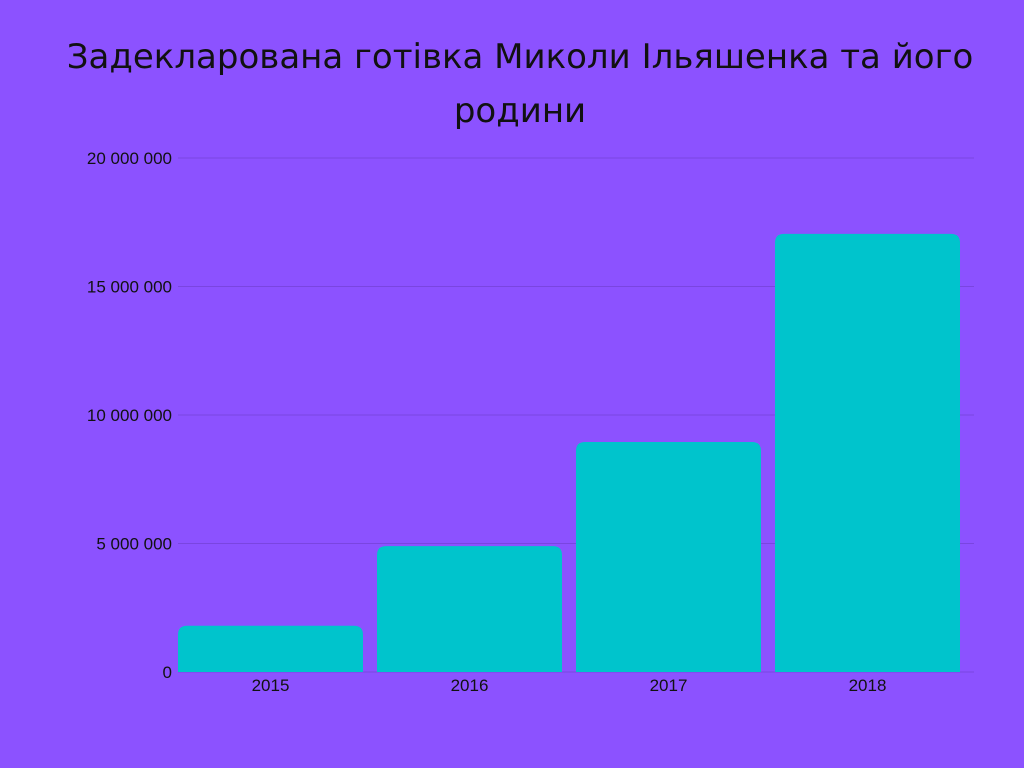  I want to click on x-axis-ticks: 2015 2016 2017 2018, so click(569, 685).